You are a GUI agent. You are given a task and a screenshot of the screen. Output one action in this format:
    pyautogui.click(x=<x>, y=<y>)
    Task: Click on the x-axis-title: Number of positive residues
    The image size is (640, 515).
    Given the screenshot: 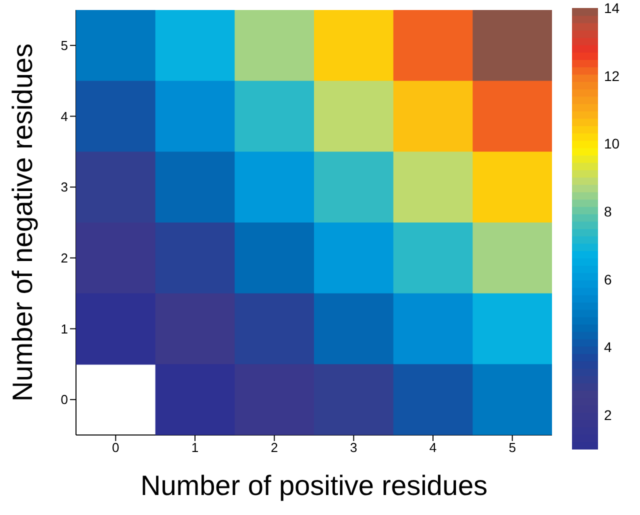 What is the action you would take?
    pyautogui.click(x=314, y=485)
    